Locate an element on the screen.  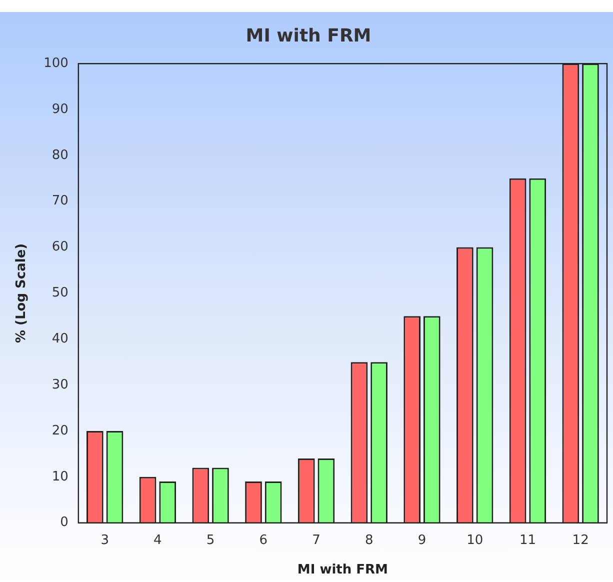
y-tick-label: 50 is located at coordinates (60, 293).